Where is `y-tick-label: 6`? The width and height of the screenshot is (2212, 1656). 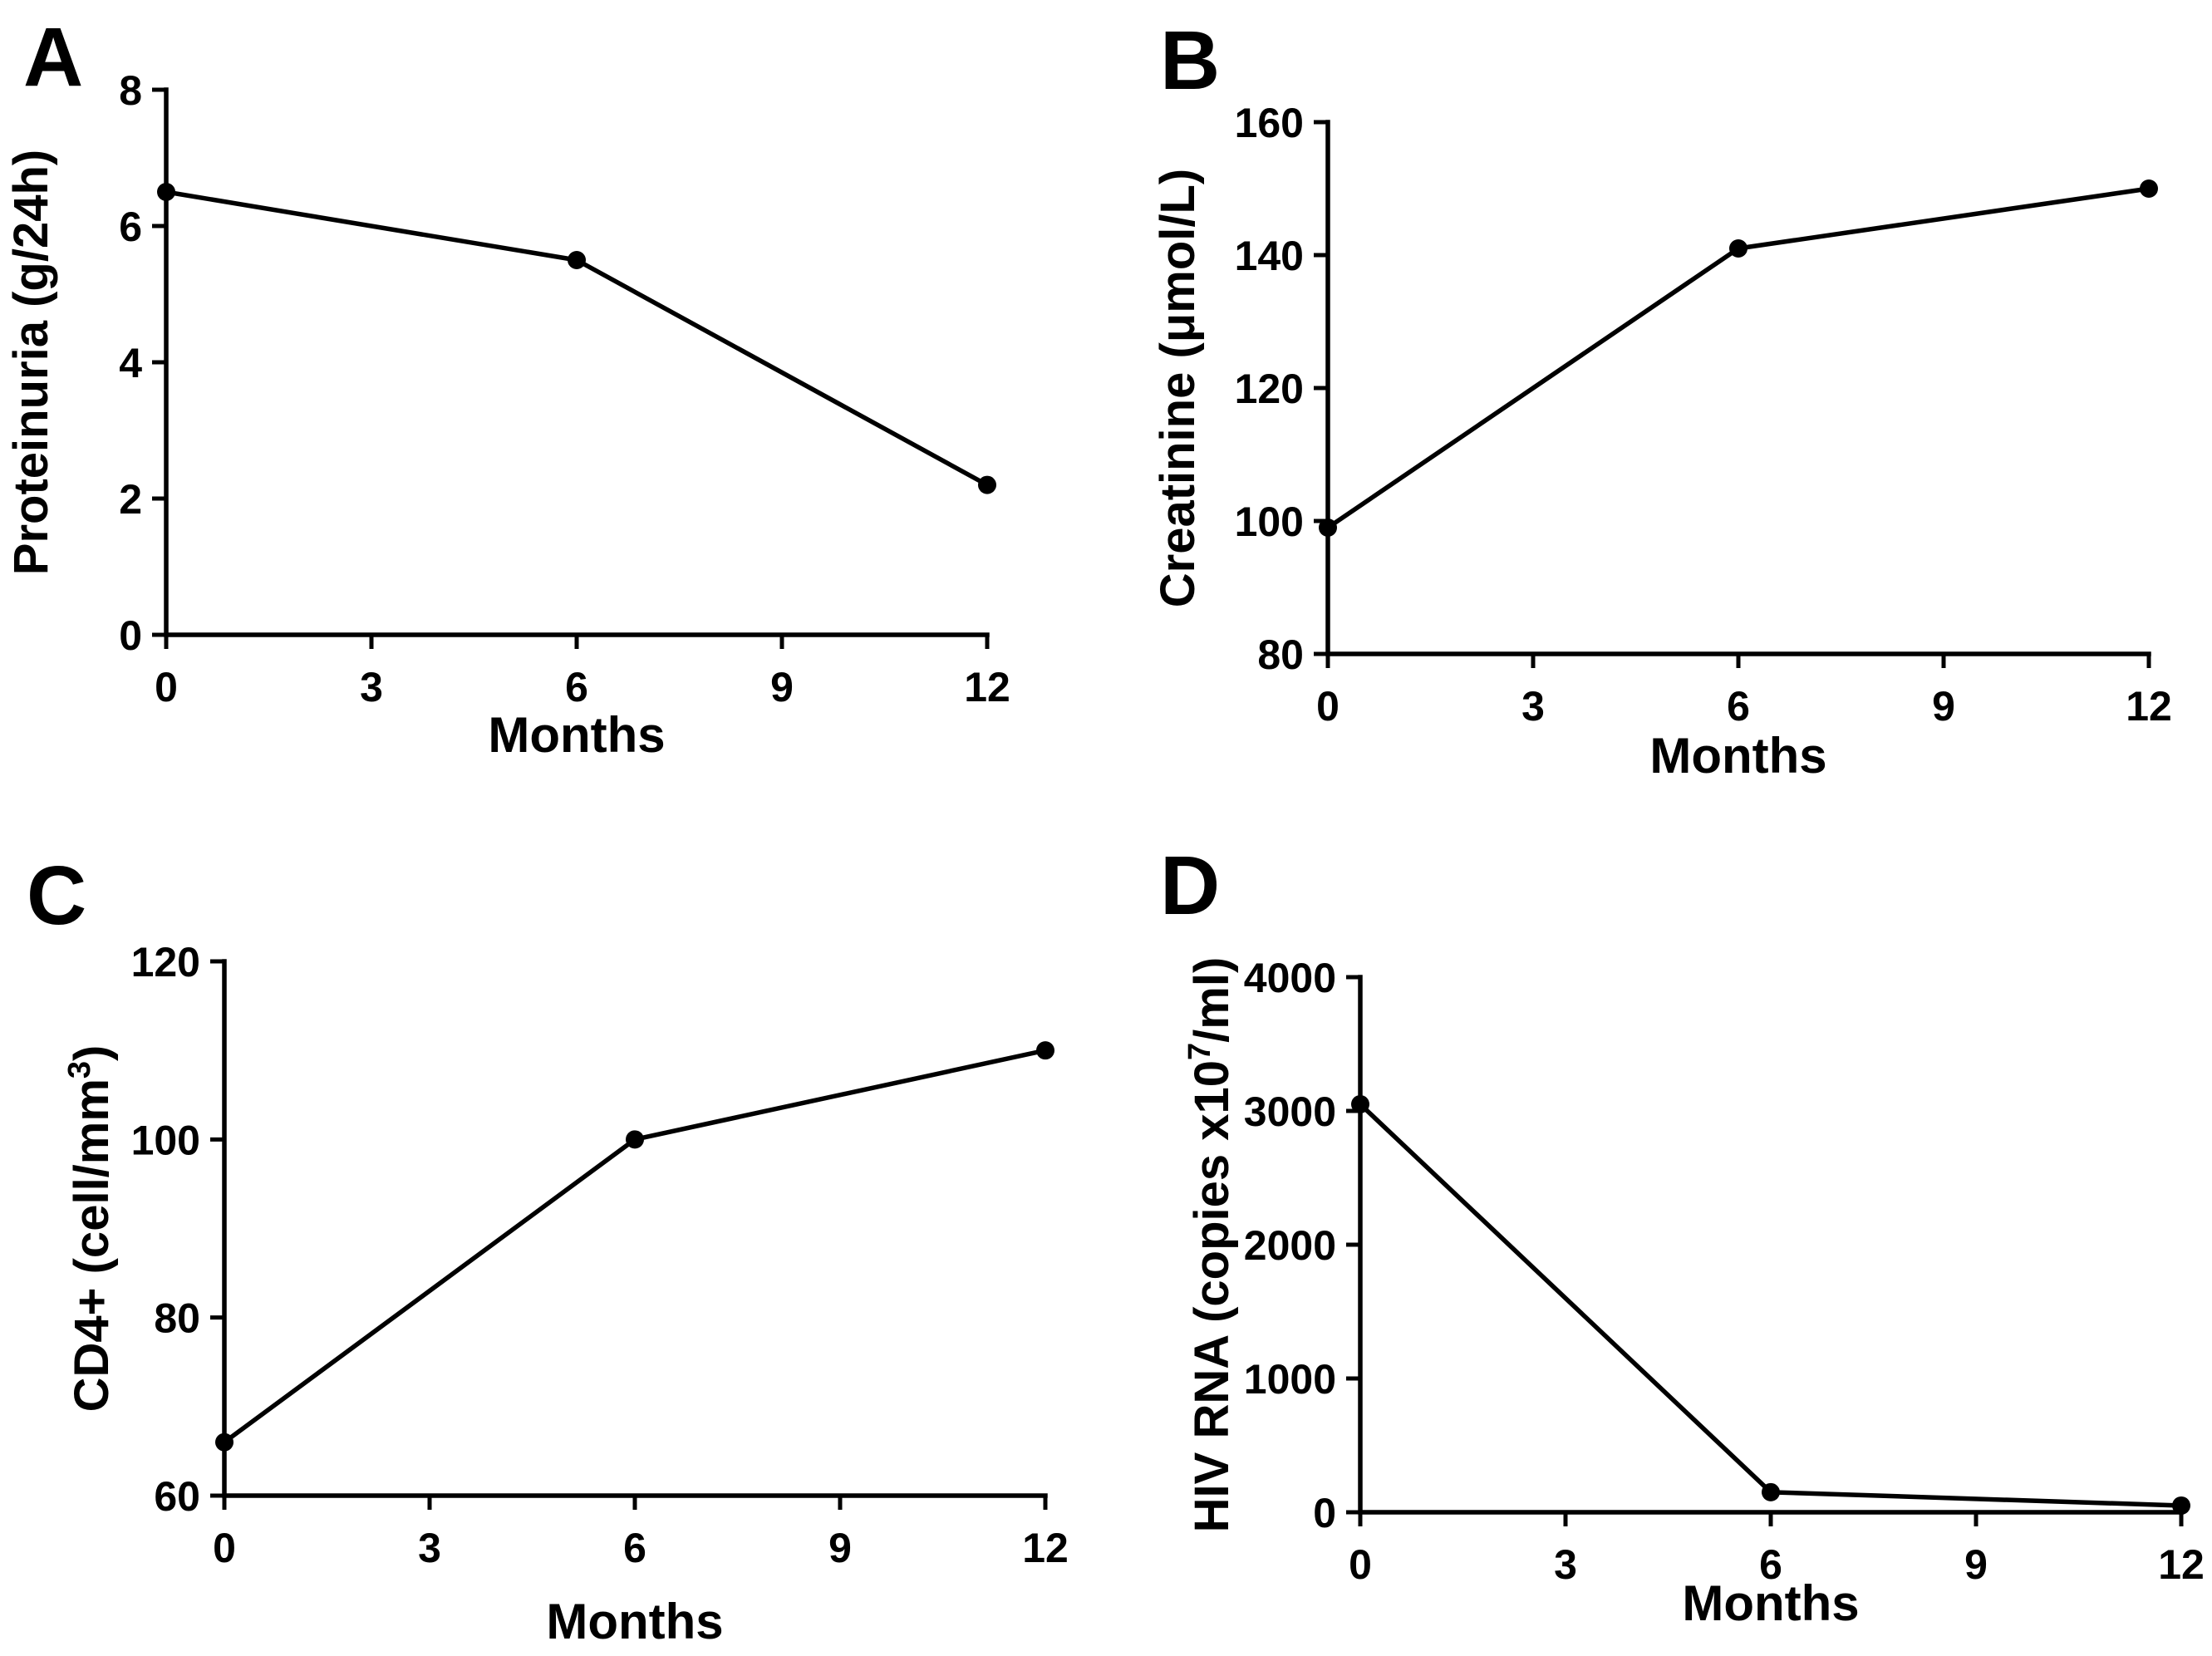 y-tick-label: 6 is located at coordinates (131, 227).